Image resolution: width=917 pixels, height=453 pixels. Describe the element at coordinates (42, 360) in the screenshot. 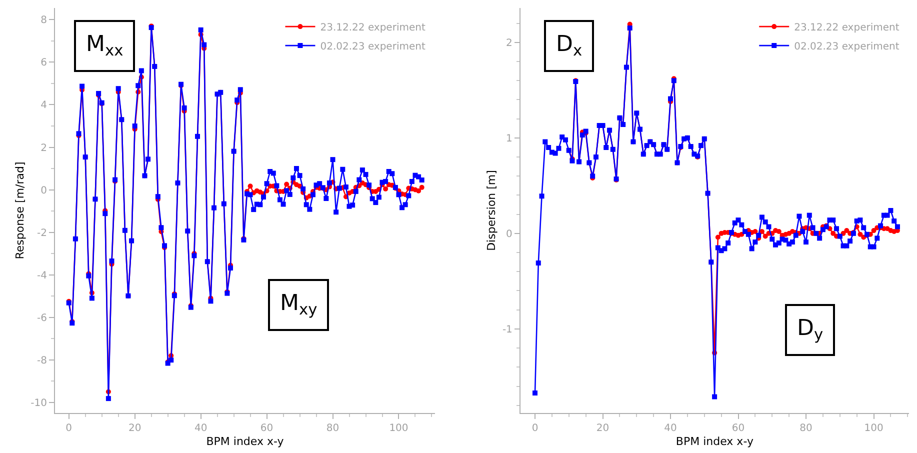

I see `y-tick-label: -8` at that location.